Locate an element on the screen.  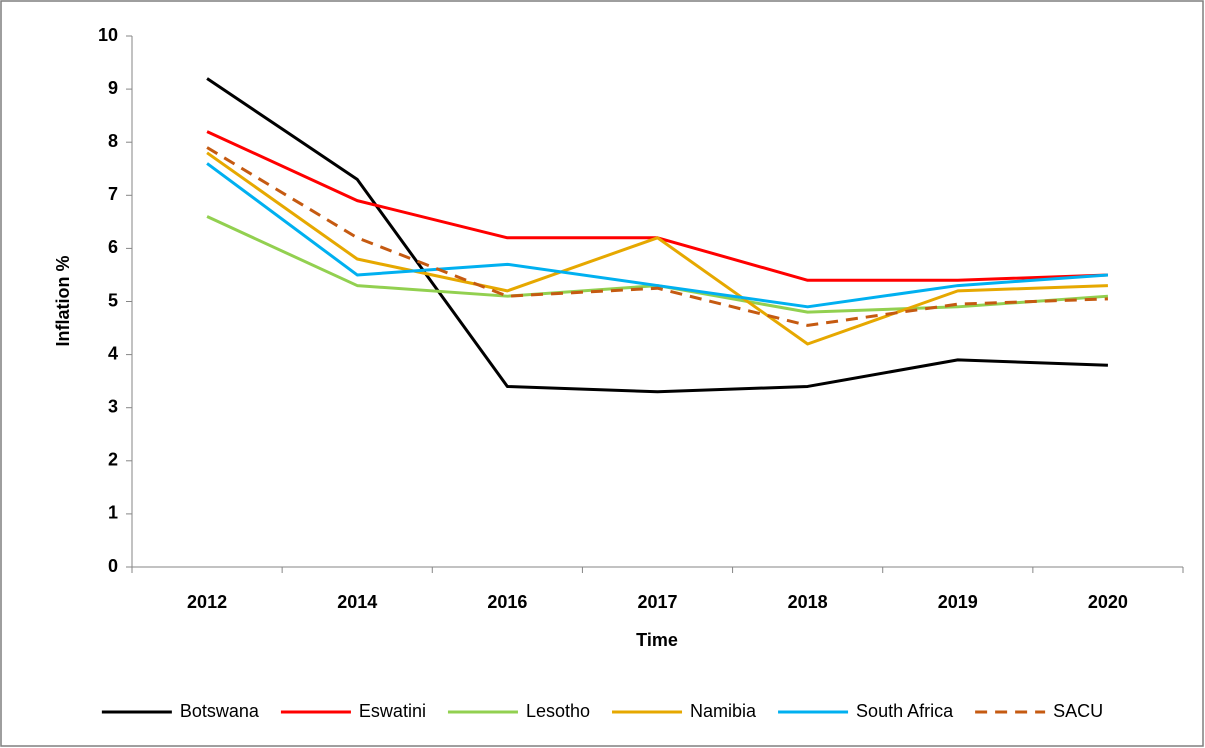
y-axis-title: Inflation % is located at coordinates (63, 301).